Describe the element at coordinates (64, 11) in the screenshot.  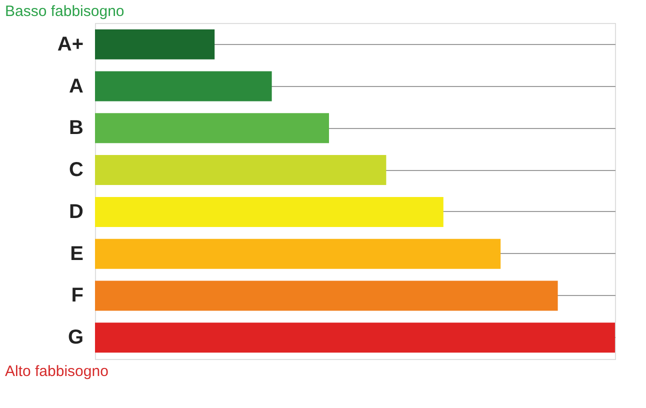
I see `text: Basso fabbisogno` at that location.